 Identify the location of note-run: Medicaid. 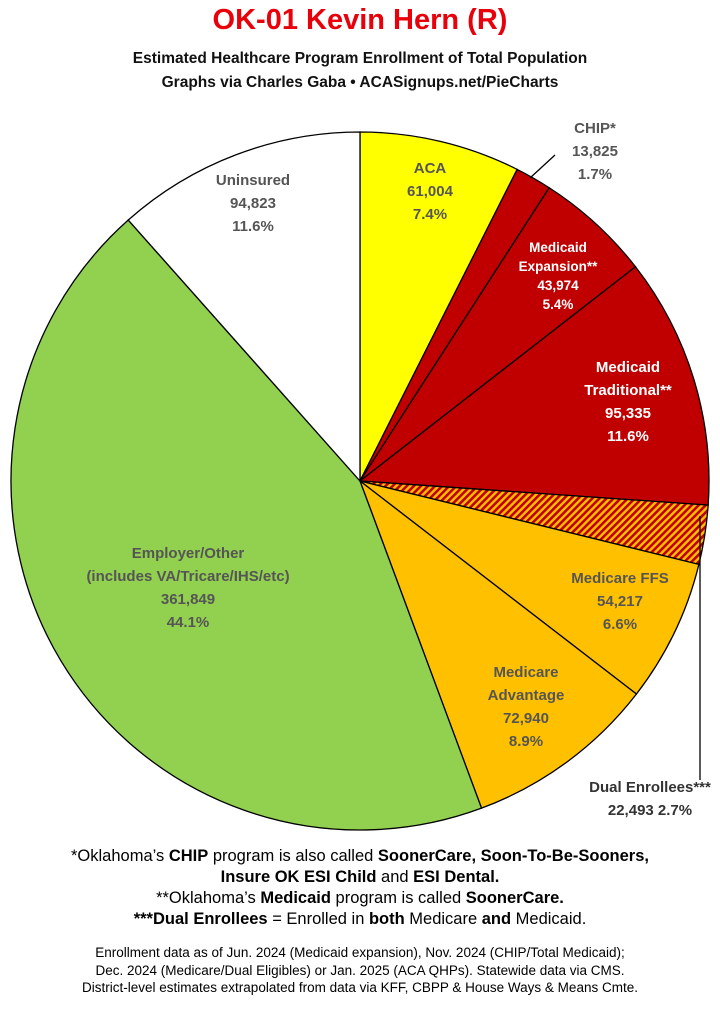
(295, 898).